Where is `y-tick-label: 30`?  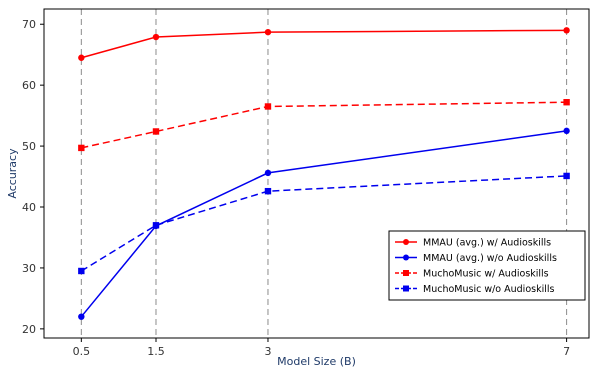 y-tick-label: 30 is located at coordinates (29, 268).